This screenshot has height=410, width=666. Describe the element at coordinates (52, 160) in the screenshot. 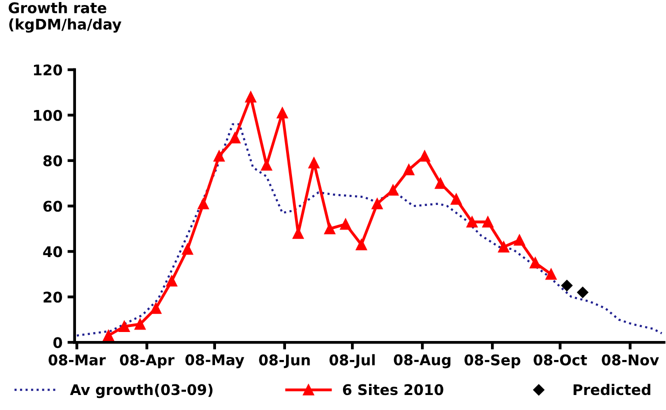

I see `y-tick-label: 80` at that location.